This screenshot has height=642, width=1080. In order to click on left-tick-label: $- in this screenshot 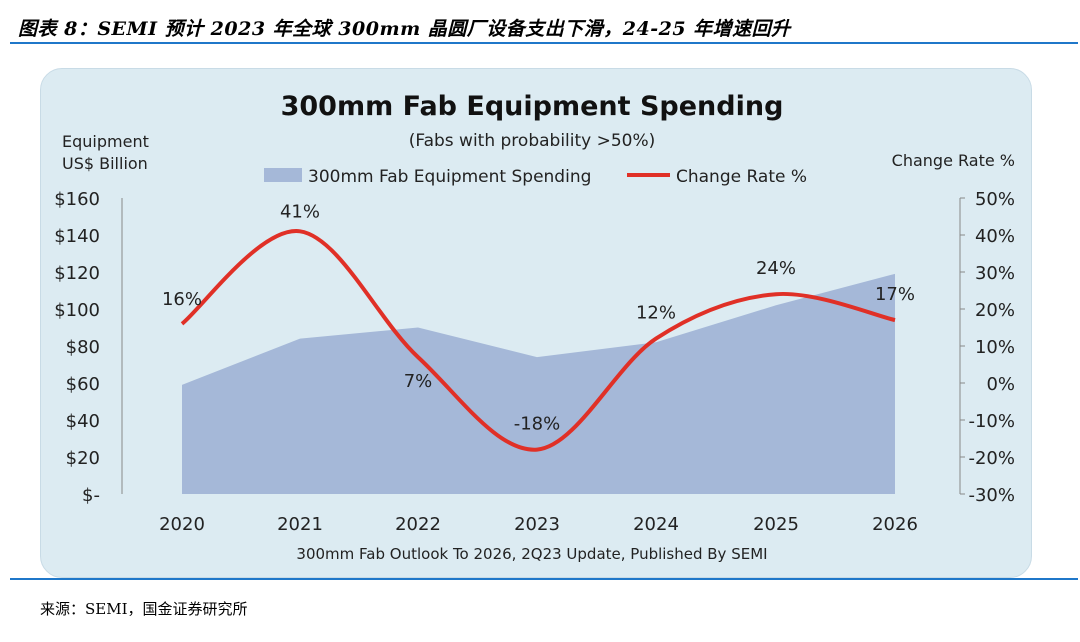, I will do `click(91, 495)`.